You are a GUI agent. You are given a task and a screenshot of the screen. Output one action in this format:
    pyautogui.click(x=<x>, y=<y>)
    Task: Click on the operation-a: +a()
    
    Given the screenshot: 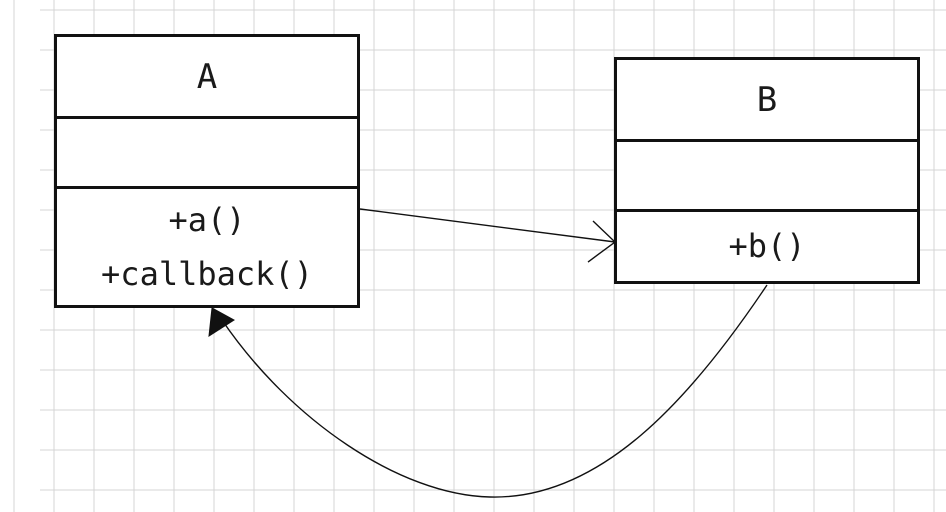 What is the action you would take?
    pyautogui.click(x=207, y=219)
    